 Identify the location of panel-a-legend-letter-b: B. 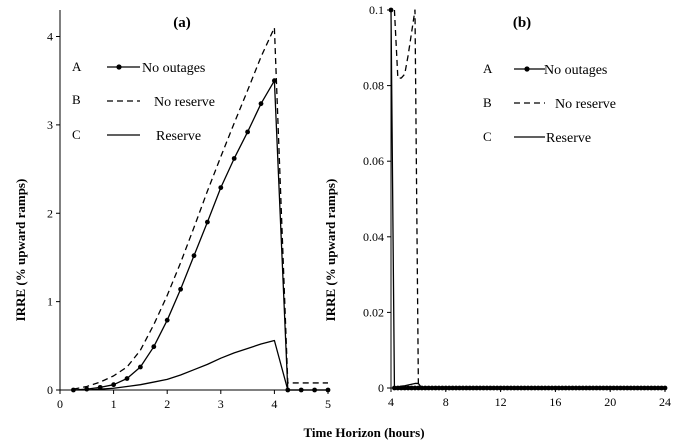
(76, 99).